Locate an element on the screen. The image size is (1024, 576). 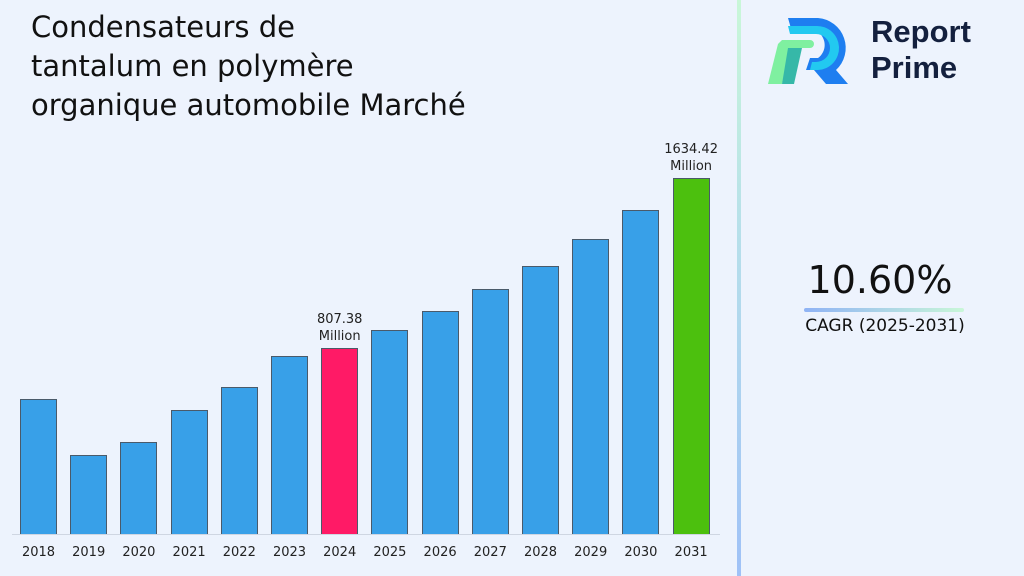
bar-2021 is located at coordinates (189, 471).